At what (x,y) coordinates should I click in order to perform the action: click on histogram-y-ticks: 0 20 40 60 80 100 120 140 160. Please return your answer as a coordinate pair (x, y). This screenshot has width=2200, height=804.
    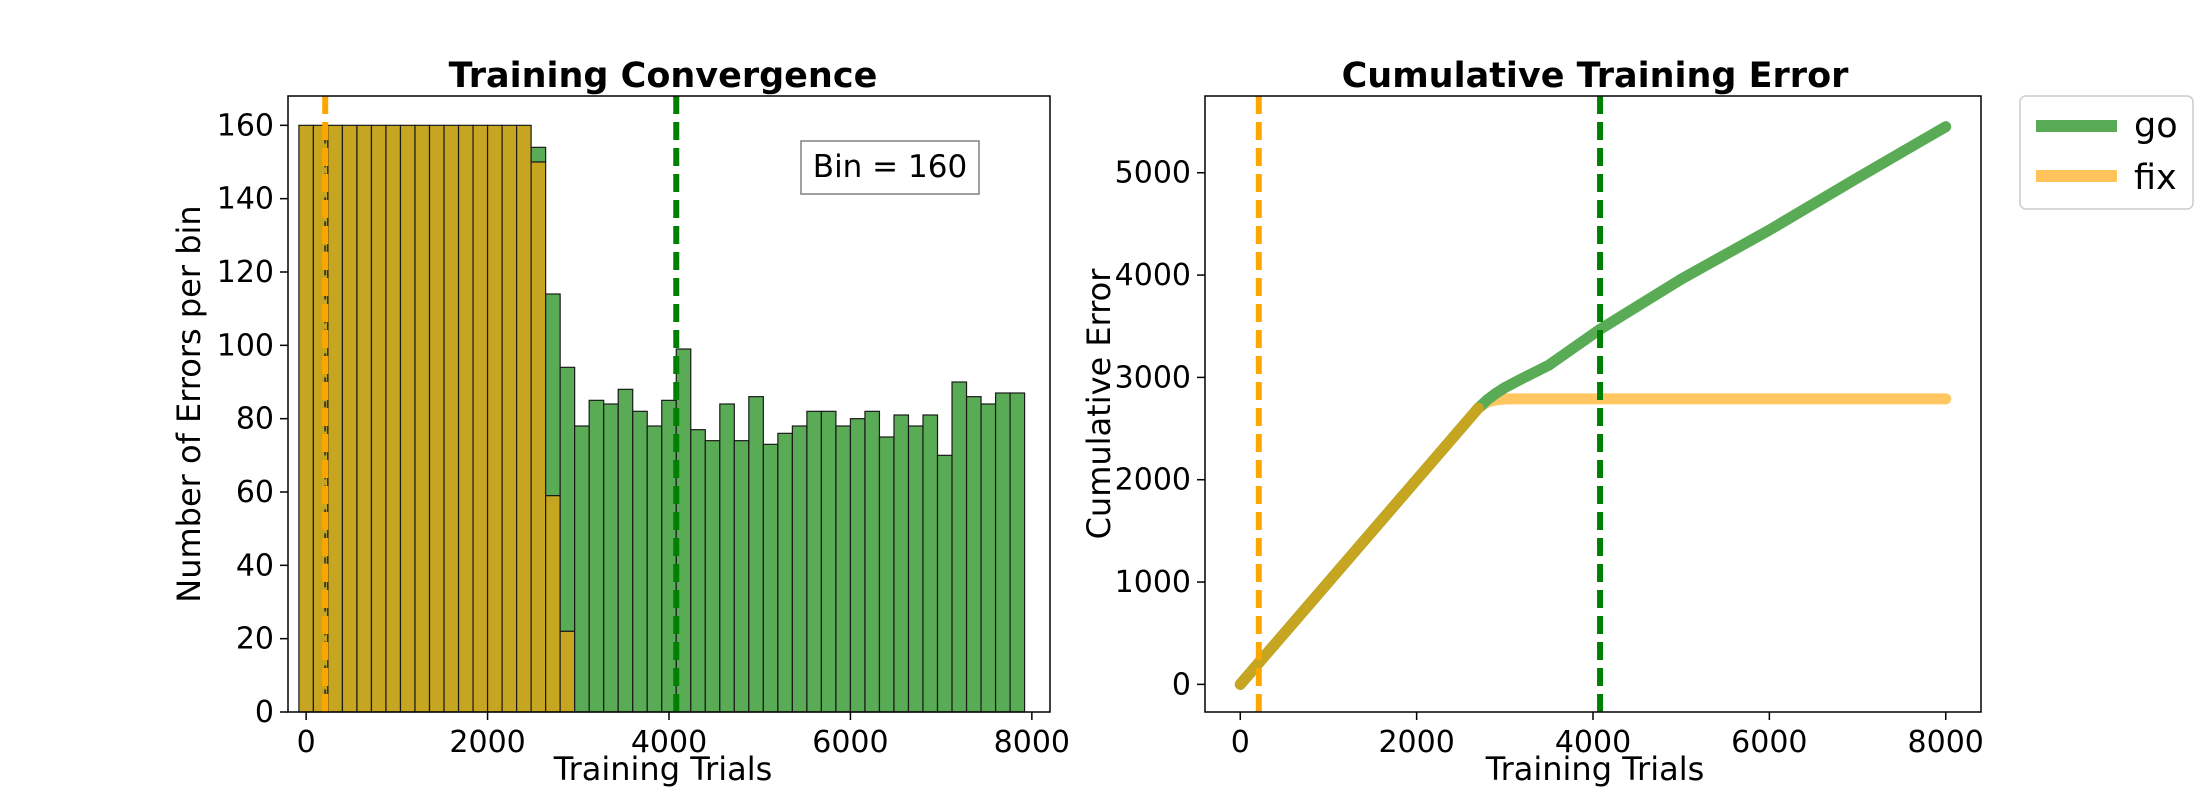
    Looking at the image, I should click on (252, 419).